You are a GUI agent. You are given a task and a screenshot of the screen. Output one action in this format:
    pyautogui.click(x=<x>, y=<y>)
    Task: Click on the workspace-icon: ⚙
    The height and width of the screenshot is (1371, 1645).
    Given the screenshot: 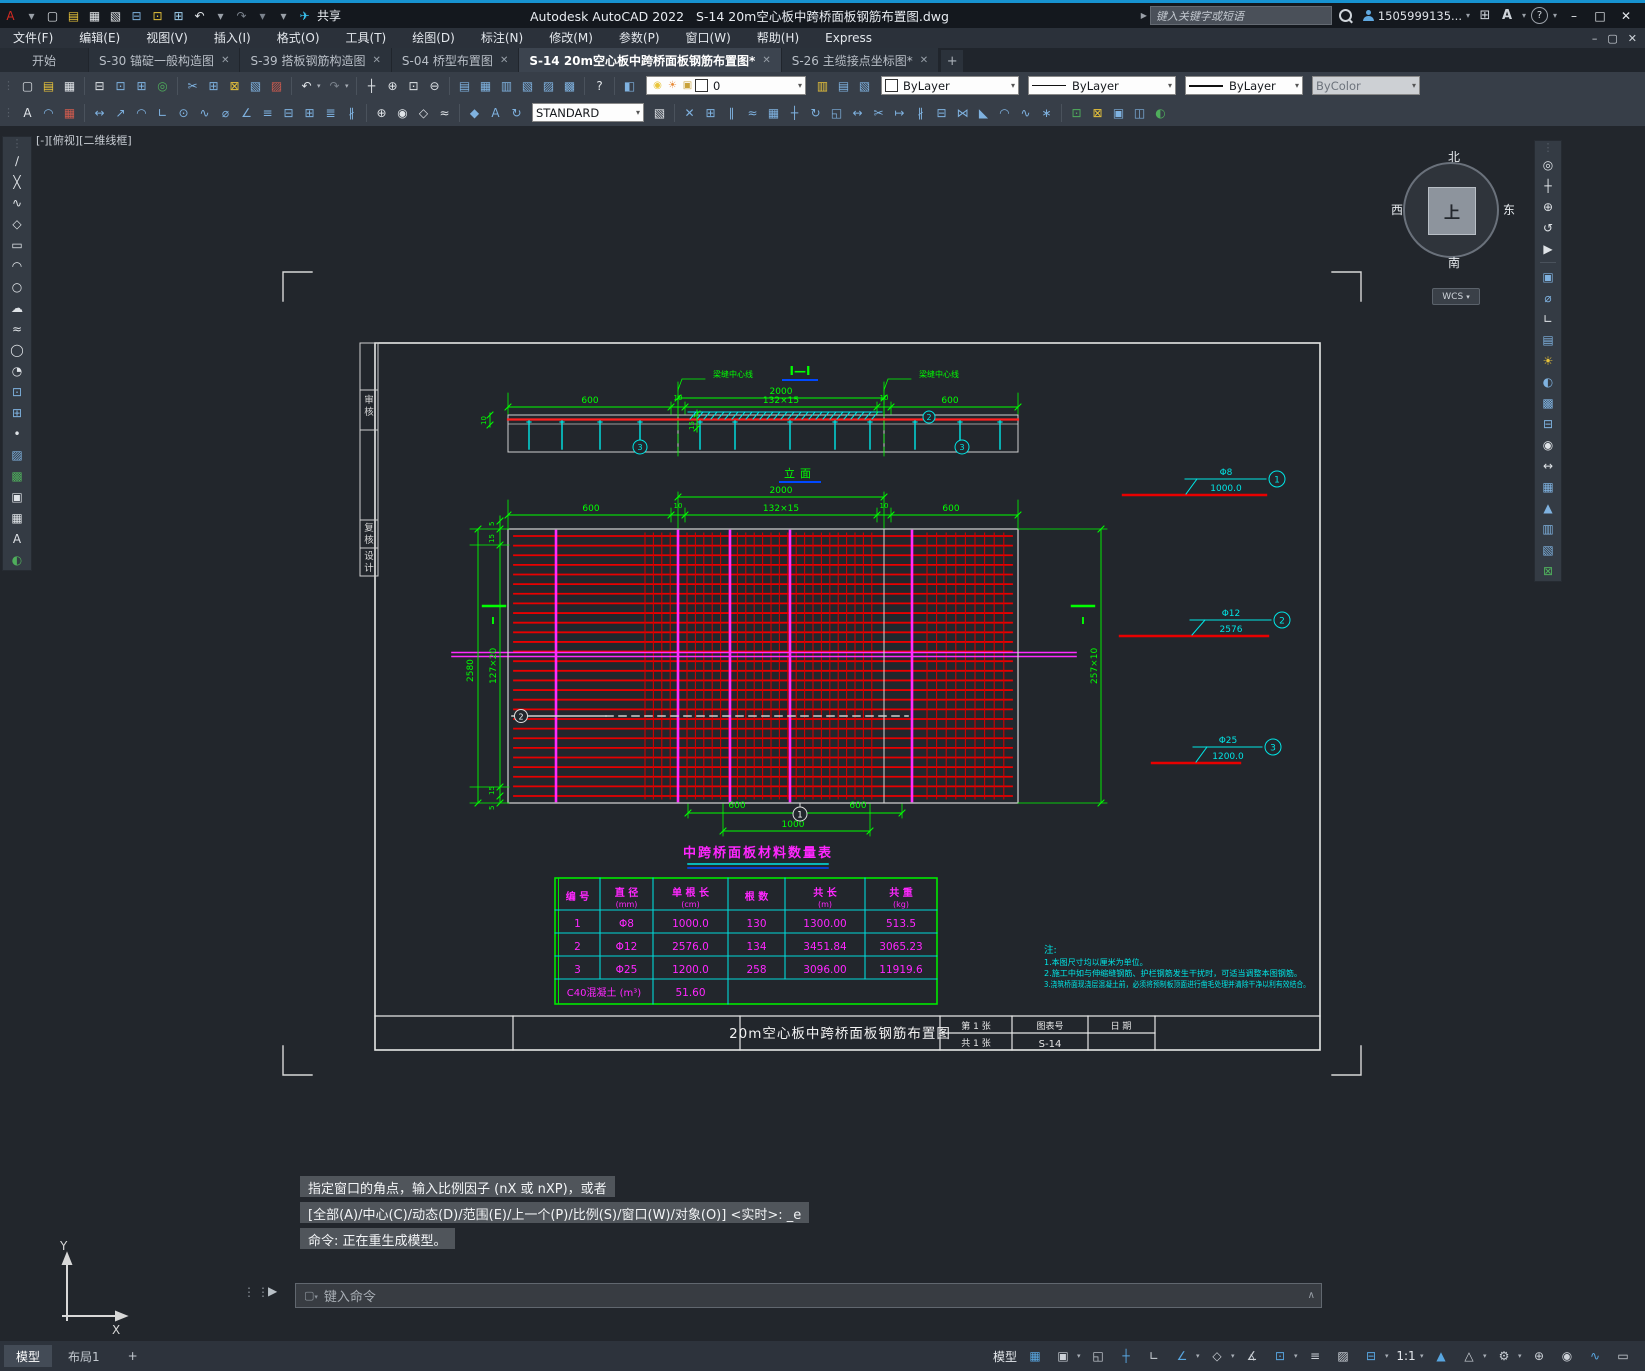 What is the action you would take?
    pyautogui.click(x=1504, y=1356)
    